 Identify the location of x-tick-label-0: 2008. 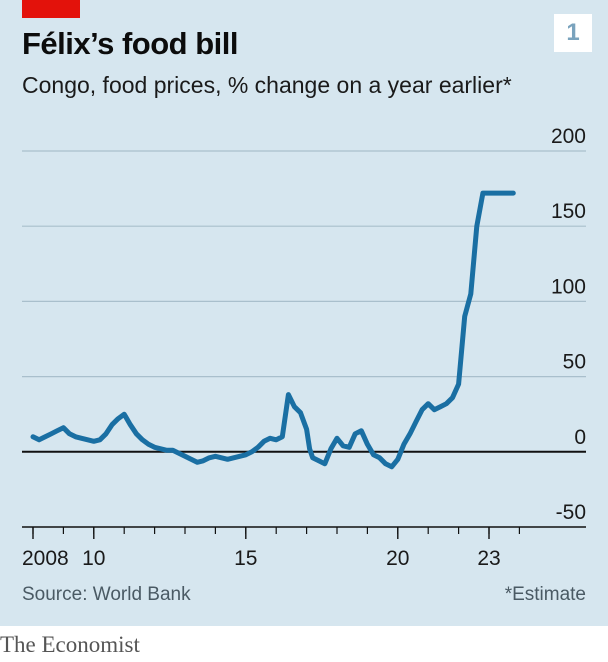
(45, 558).